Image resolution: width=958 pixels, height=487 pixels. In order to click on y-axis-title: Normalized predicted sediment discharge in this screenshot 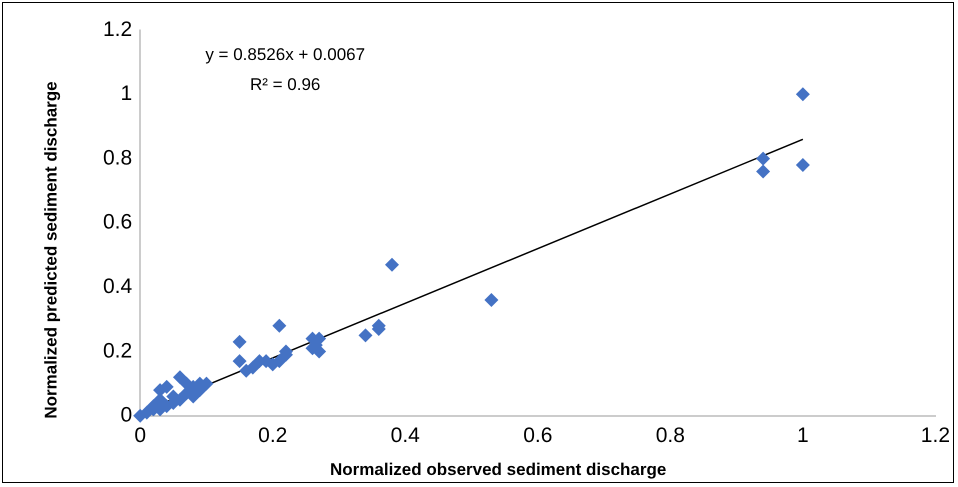, I will do `click(52, 250)`.